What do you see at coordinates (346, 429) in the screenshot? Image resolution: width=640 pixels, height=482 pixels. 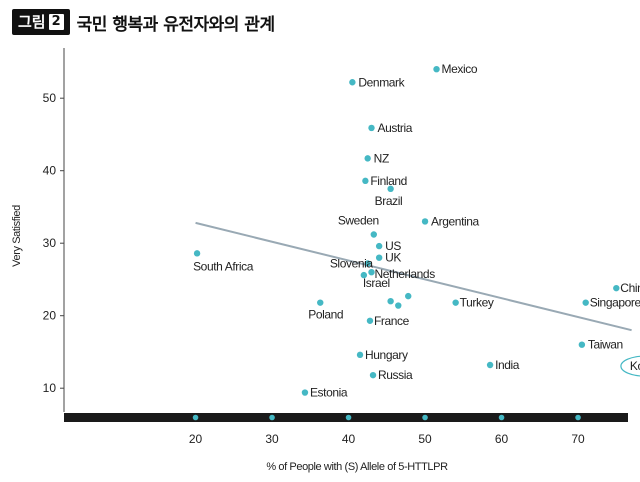 I see `x-axis-band: 20304050607080` at bounding box center [346, 429].